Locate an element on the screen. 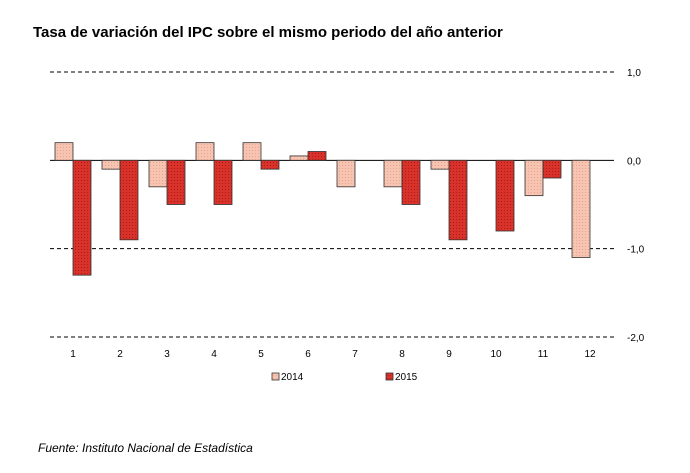 The image size is (690, 473). legend-item-2015: 2015 is located at coordinates (401, 377).